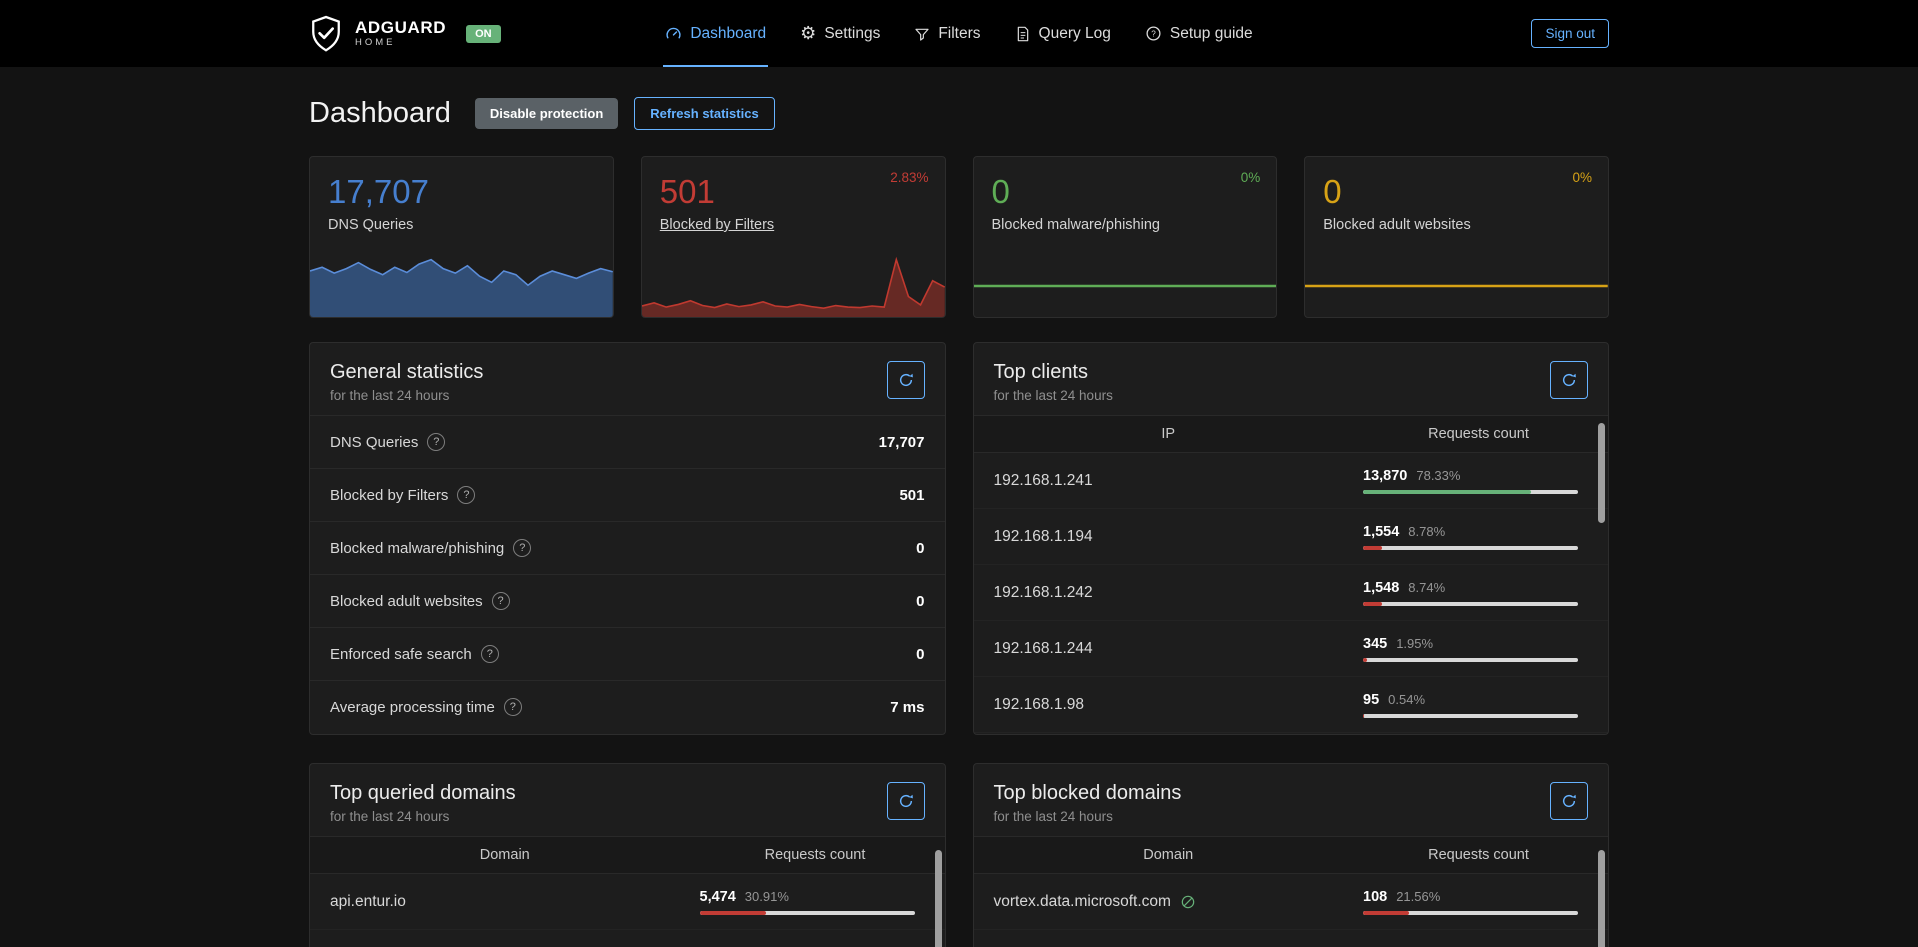 The height and width of the screenshot is (947, 1918). I want to click on stat-row-blocked-filters: Blocked by Filters? 501, so click(627, 494).